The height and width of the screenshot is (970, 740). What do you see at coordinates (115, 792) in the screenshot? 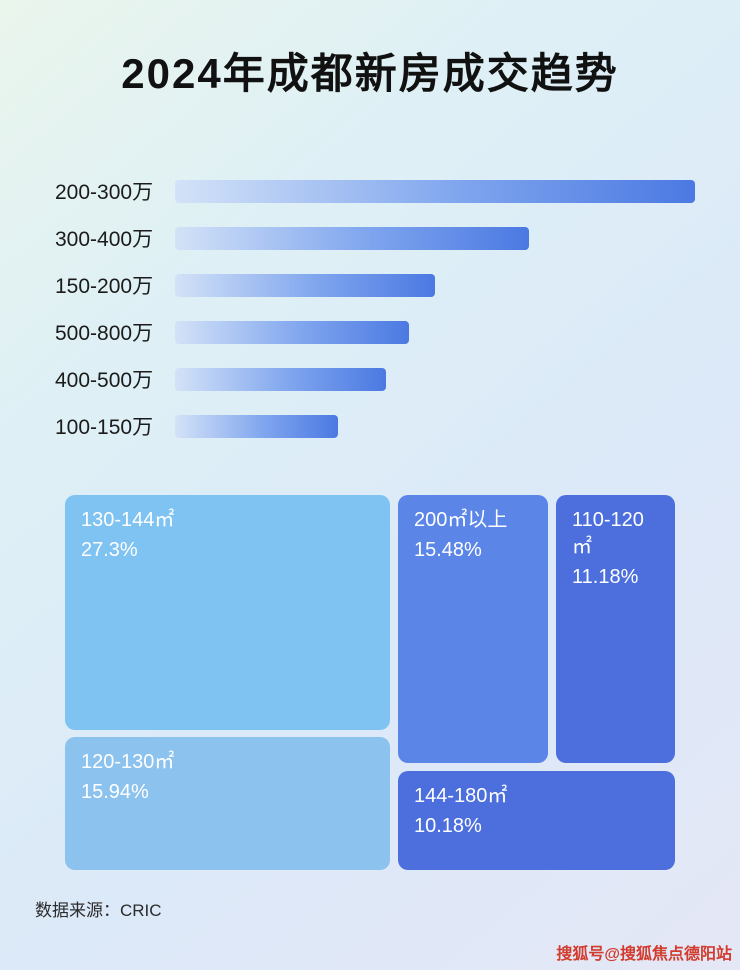
I see `treemap-value: 15.94%` at bounding box center [115, 792].